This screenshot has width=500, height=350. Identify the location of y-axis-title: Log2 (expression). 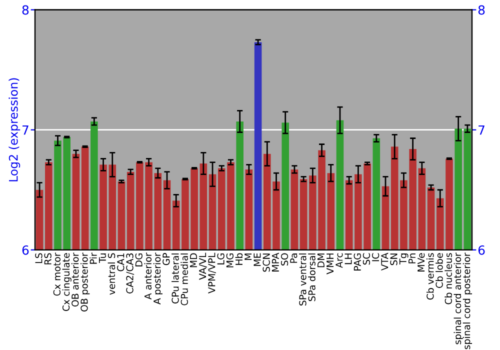
(14, 130).